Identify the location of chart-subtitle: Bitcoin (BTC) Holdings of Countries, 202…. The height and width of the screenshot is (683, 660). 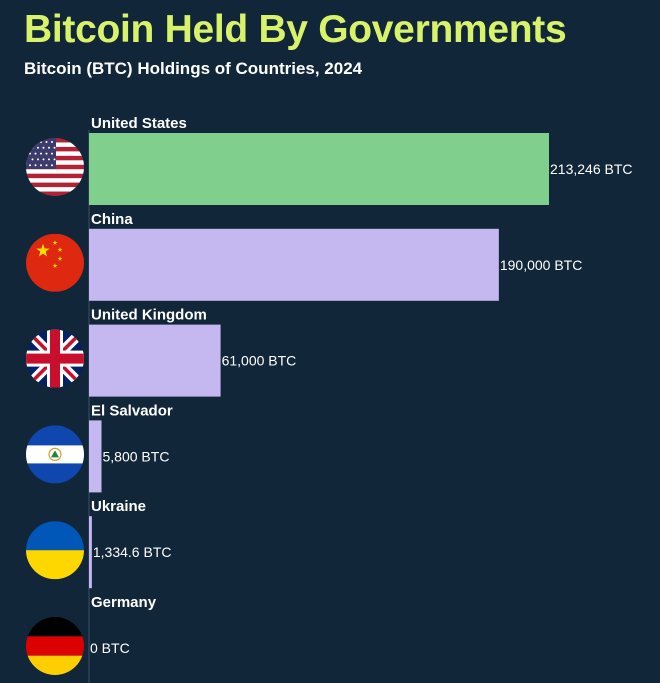
(193, 68).